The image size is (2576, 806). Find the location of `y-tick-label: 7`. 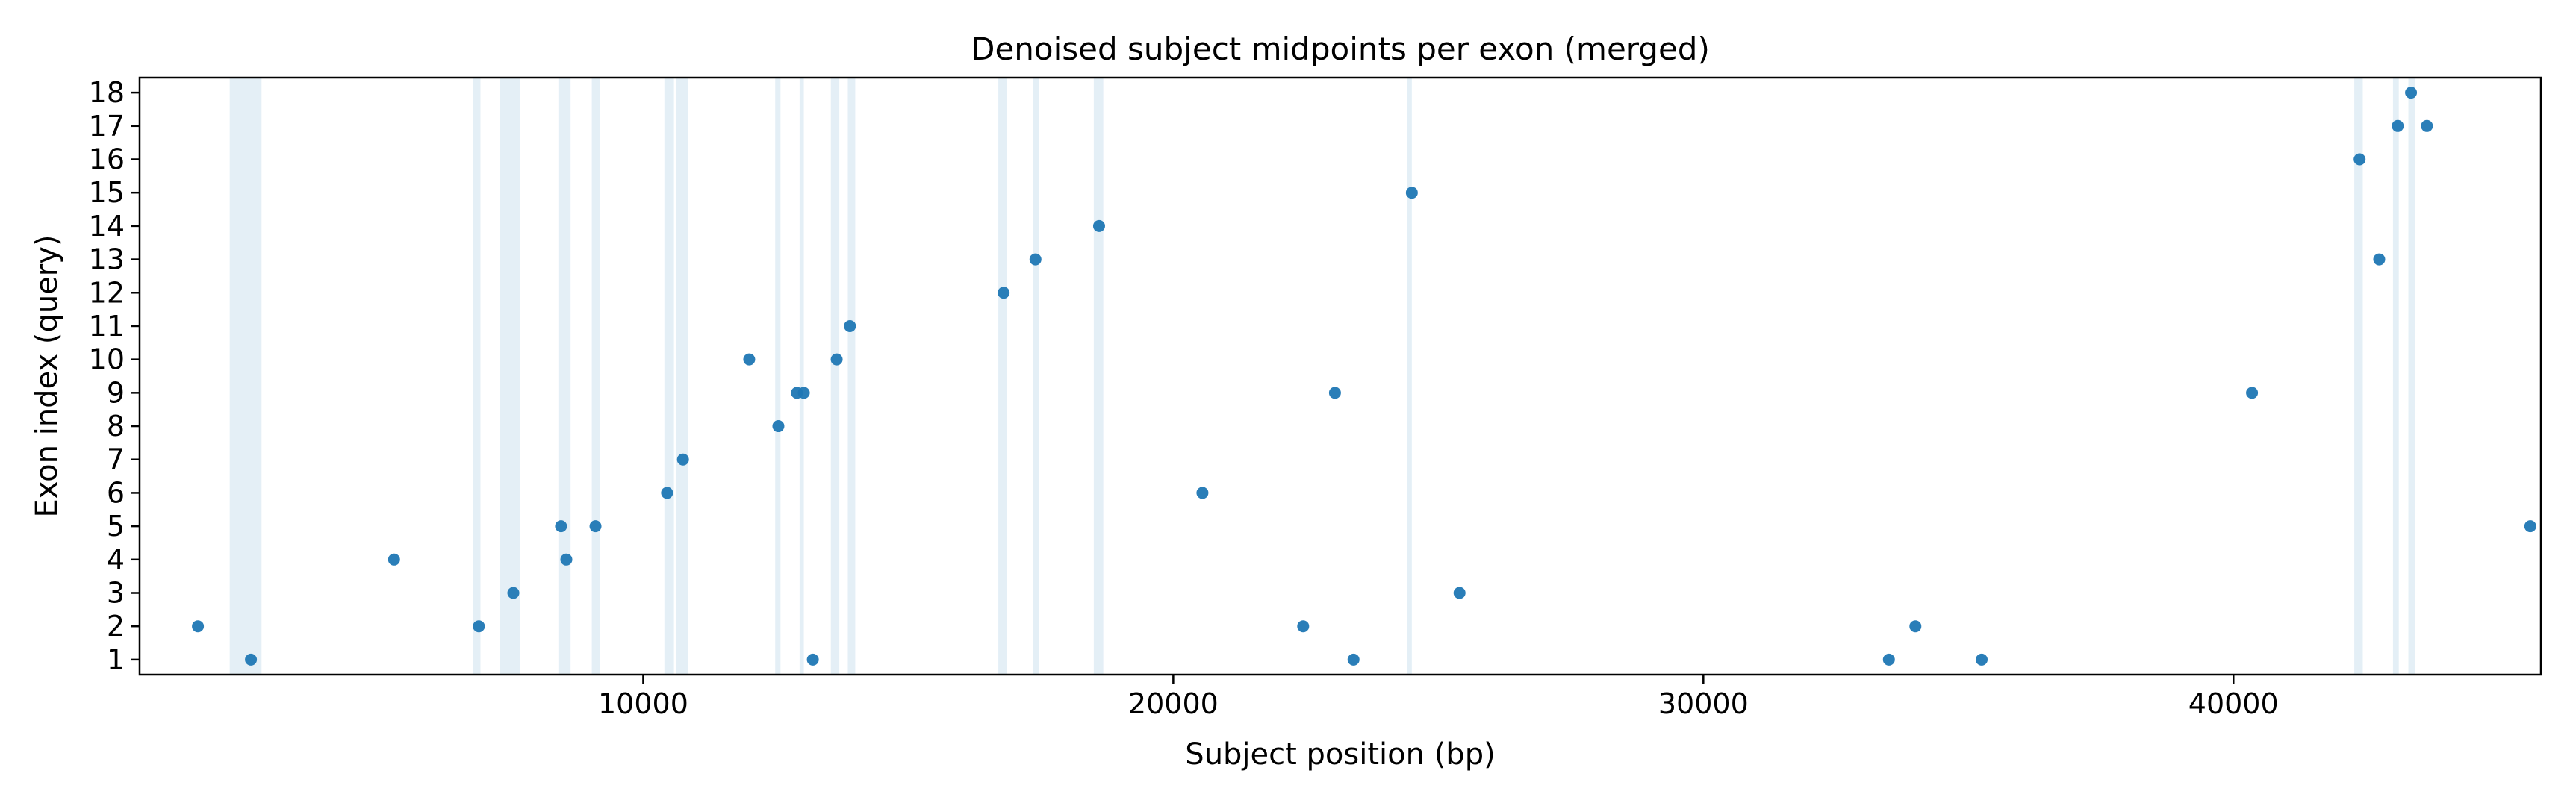

y-tick-label: 7 is located at coordinates (116, 460).